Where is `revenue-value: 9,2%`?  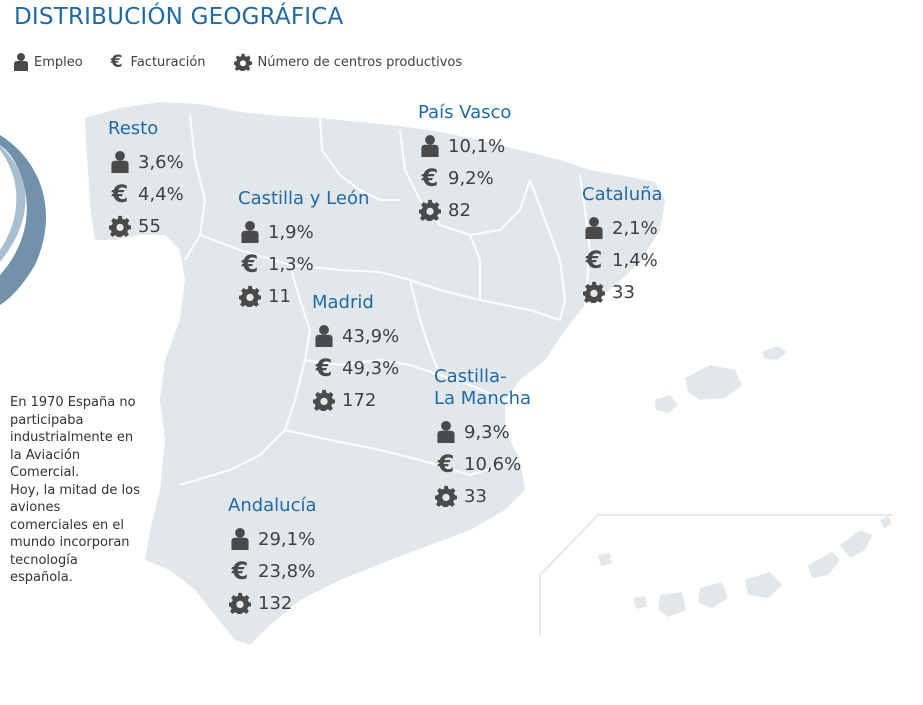 revenue-value: 9,2% is located at coordinates (471, 178).